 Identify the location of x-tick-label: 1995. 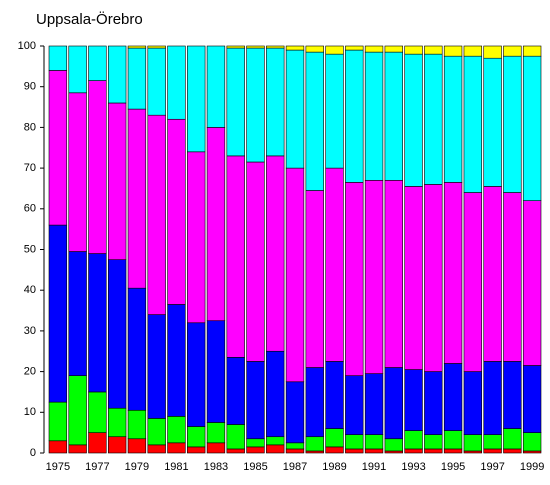
(453, 467).